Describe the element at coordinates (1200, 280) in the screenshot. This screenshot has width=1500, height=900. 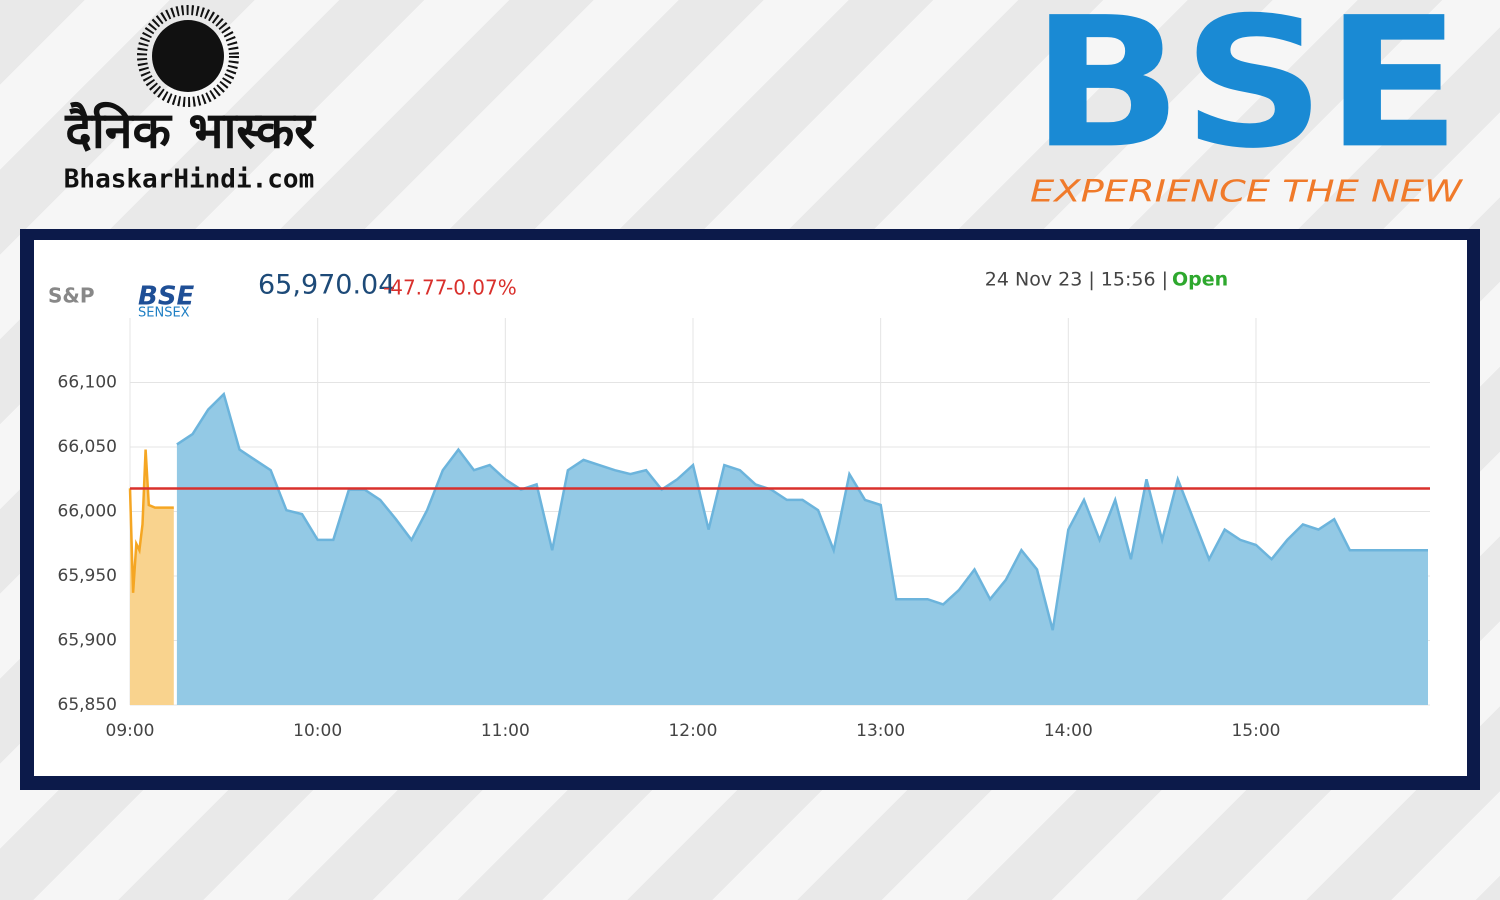
I see `market-status: Open` at that location.